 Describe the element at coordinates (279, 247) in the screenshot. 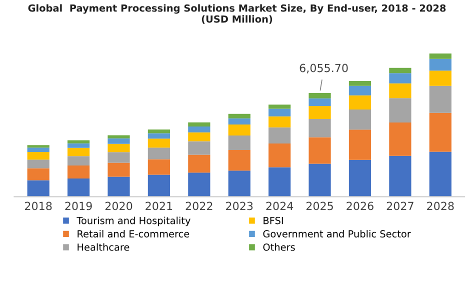

I see `legend-label: Others` at that location.